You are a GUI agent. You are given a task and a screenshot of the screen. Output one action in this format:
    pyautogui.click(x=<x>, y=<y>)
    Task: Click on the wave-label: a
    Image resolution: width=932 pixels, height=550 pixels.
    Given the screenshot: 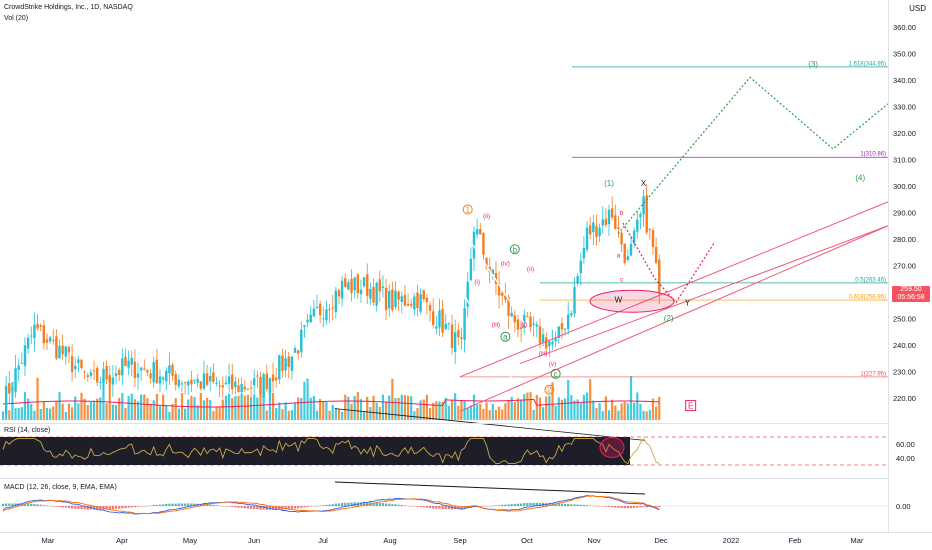 What is the action you would take?
    pyautogui.click(x=505, y=337)
    